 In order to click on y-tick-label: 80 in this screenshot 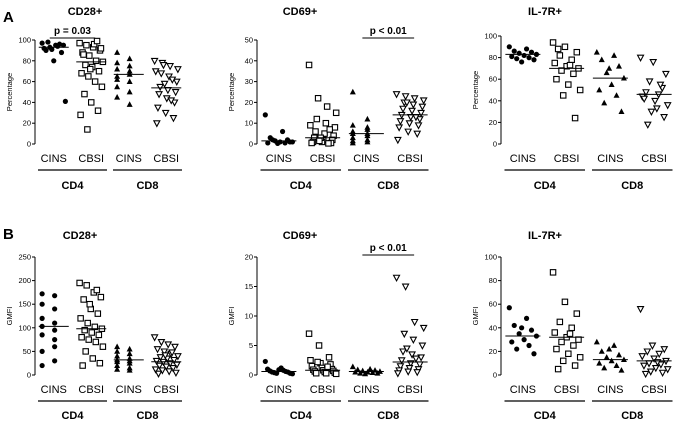, I will do `click(493, 57)`.